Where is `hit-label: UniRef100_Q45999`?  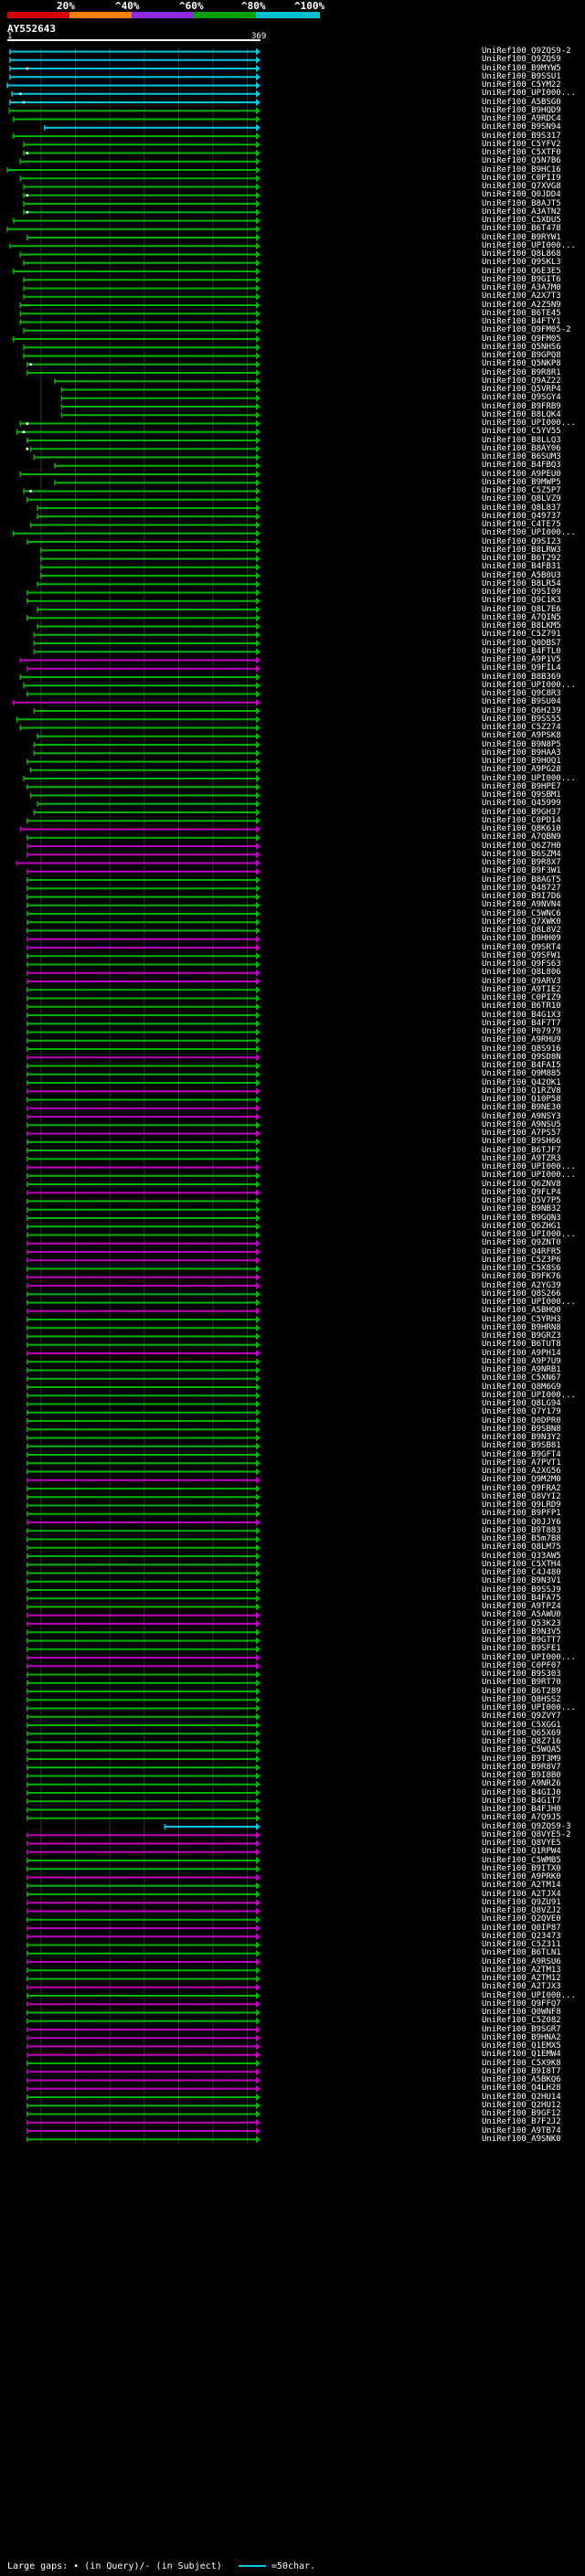 hit-label: UniRef100_Q45999 is located at coordinates (521, 804).